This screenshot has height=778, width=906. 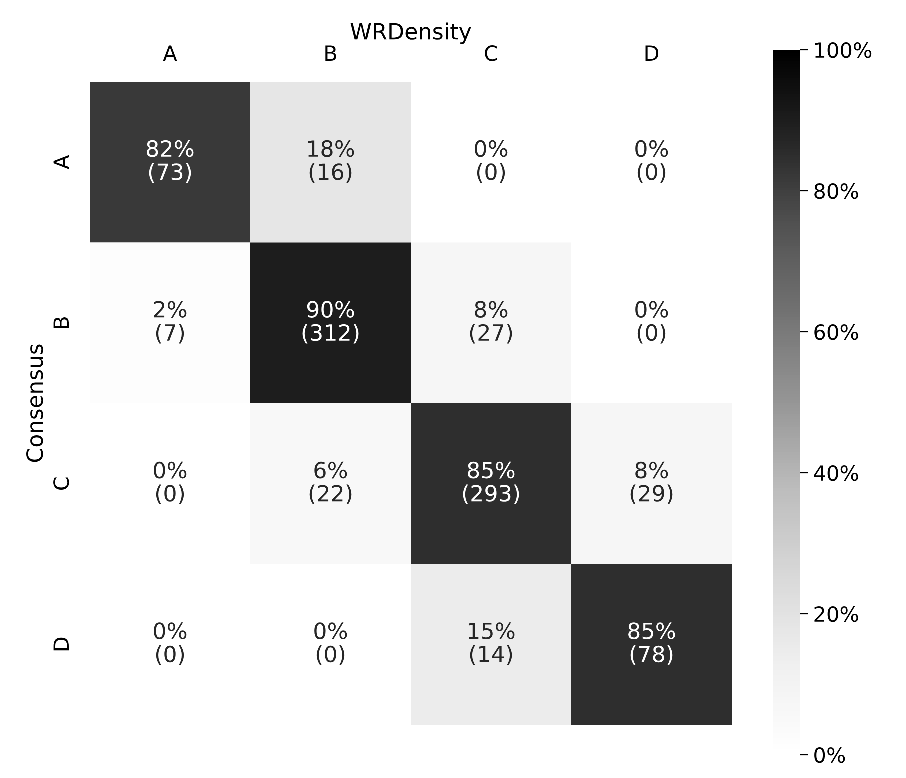 What do you see at coordinates (331, 483) in the screenshot?
I see `data-label: 6% (22)` at bounding box center [331, 483].